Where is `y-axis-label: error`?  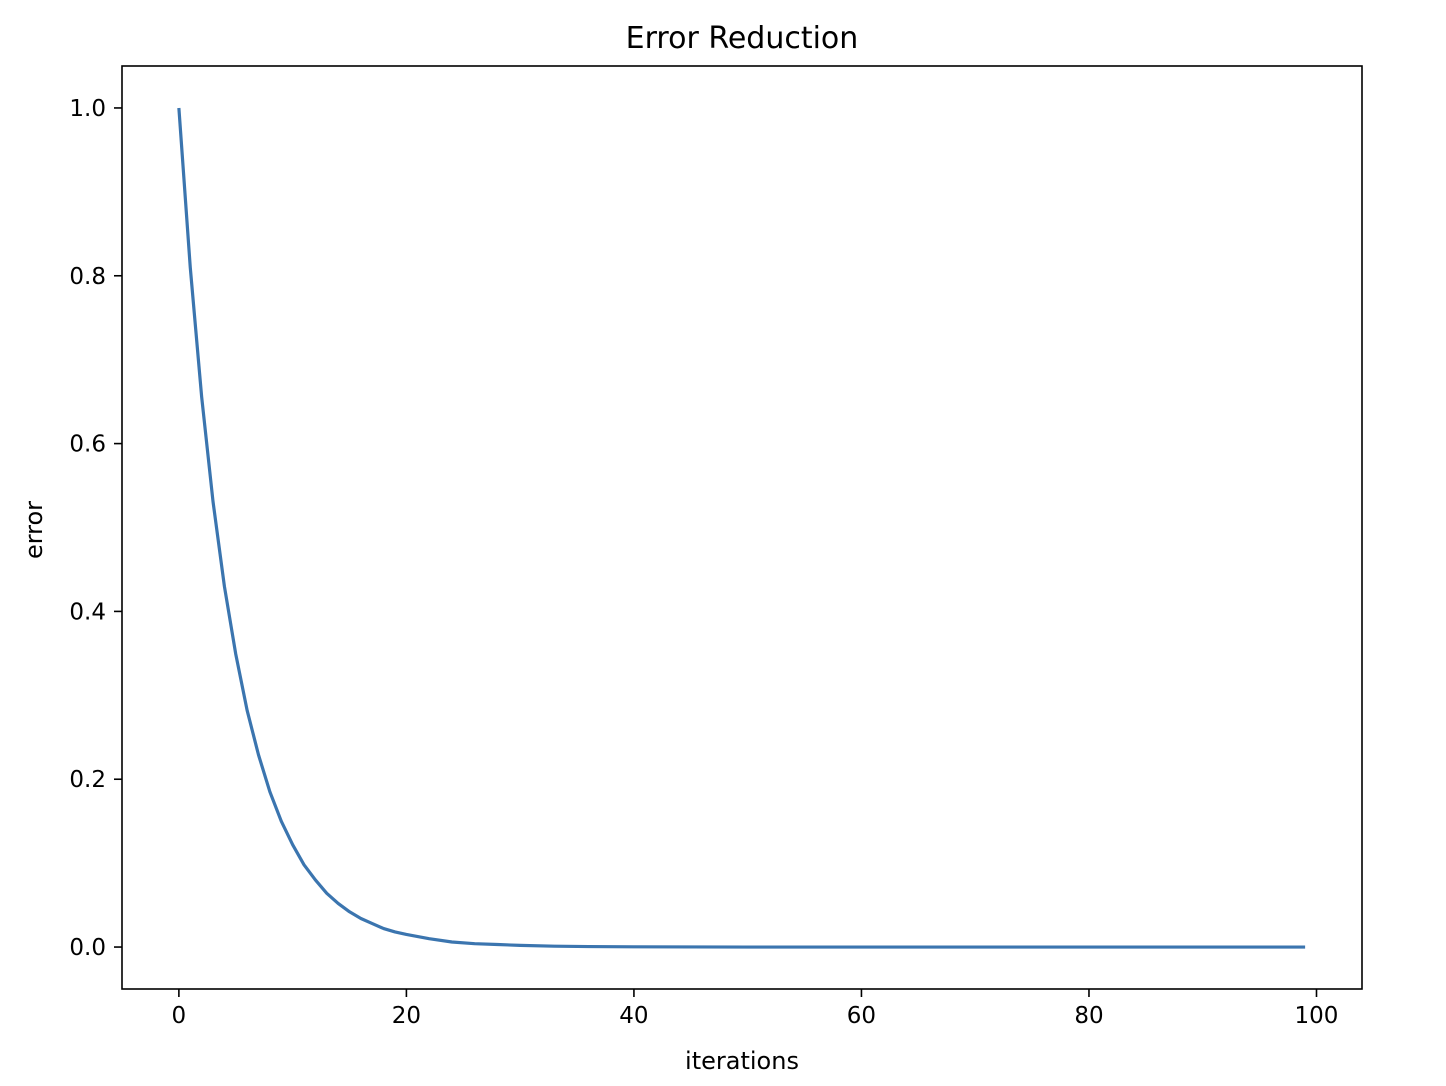 y-axis-label: error is located at coordinates (34, 530).